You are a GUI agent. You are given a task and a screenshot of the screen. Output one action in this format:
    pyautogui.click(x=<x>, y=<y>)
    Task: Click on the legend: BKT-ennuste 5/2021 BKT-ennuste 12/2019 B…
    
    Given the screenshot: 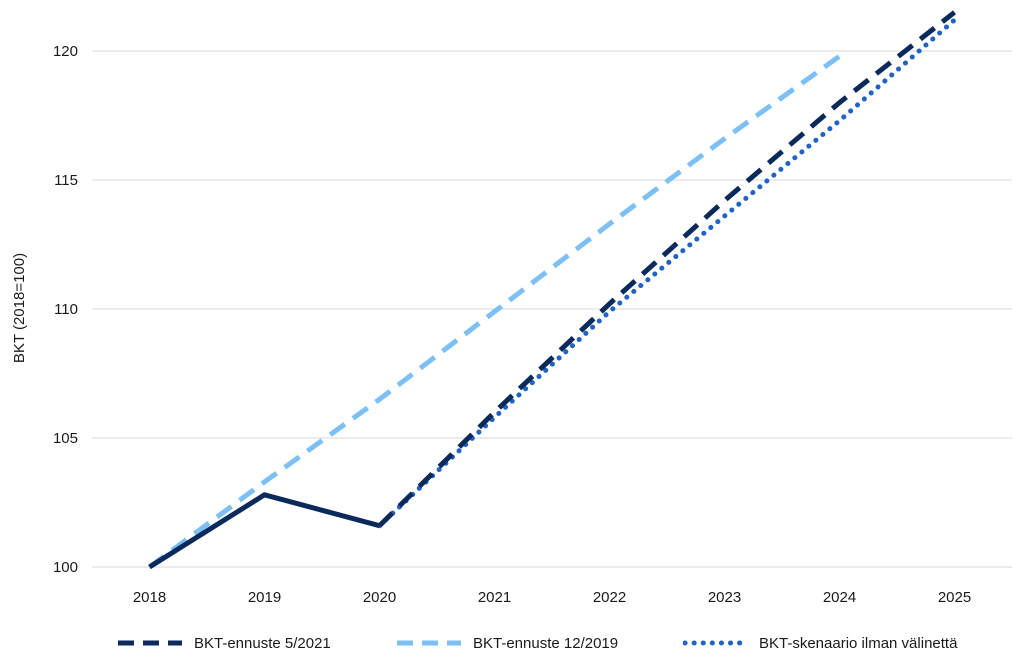 What is the action you would take?
    pyautogui.click(x=506, y=643)
    